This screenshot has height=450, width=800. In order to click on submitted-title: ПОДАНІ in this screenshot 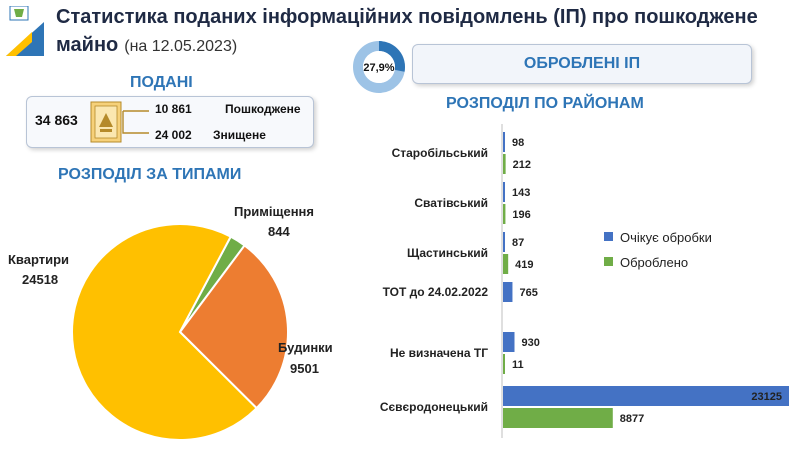, I will do `click(161, 82)`.